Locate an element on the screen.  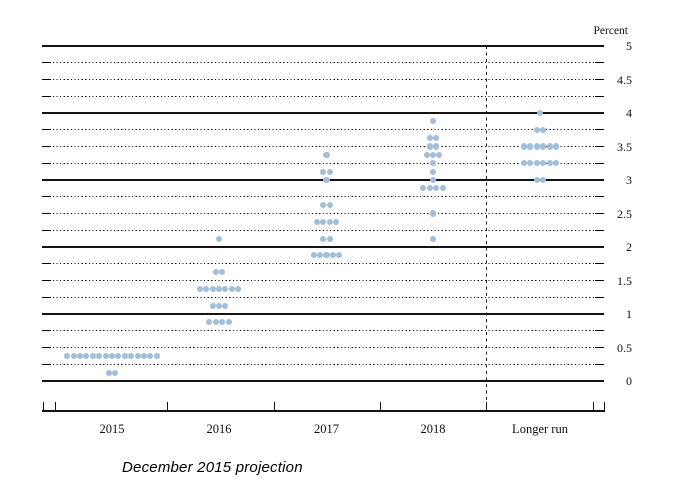
year-label: Longer run is located at coordinates (540, 429).